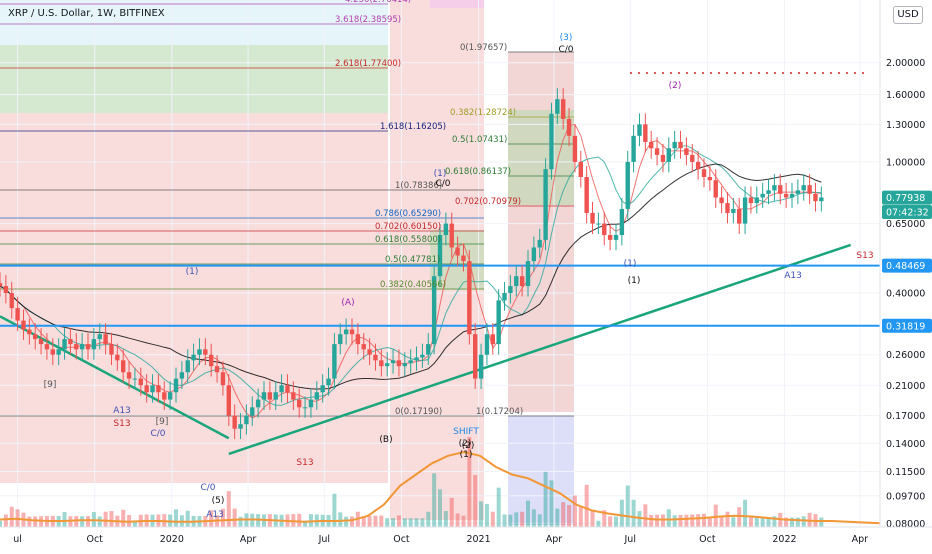 This screenshot has width=932, height=554. What do you see at coordinates (248, 539) in the screenshot?
I see `x-tick-label-3: Apr` at bounding box center [248, 539].